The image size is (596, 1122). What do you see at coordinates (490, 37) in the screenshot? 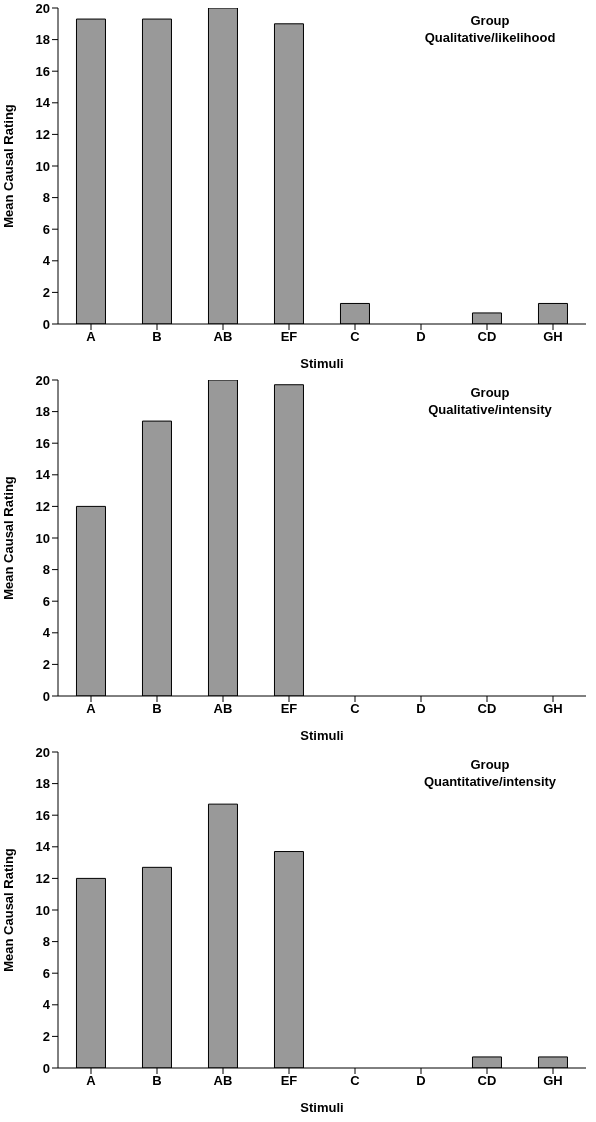
I see `text: Qualitative/likelihood` at bounding box center [490, 37].